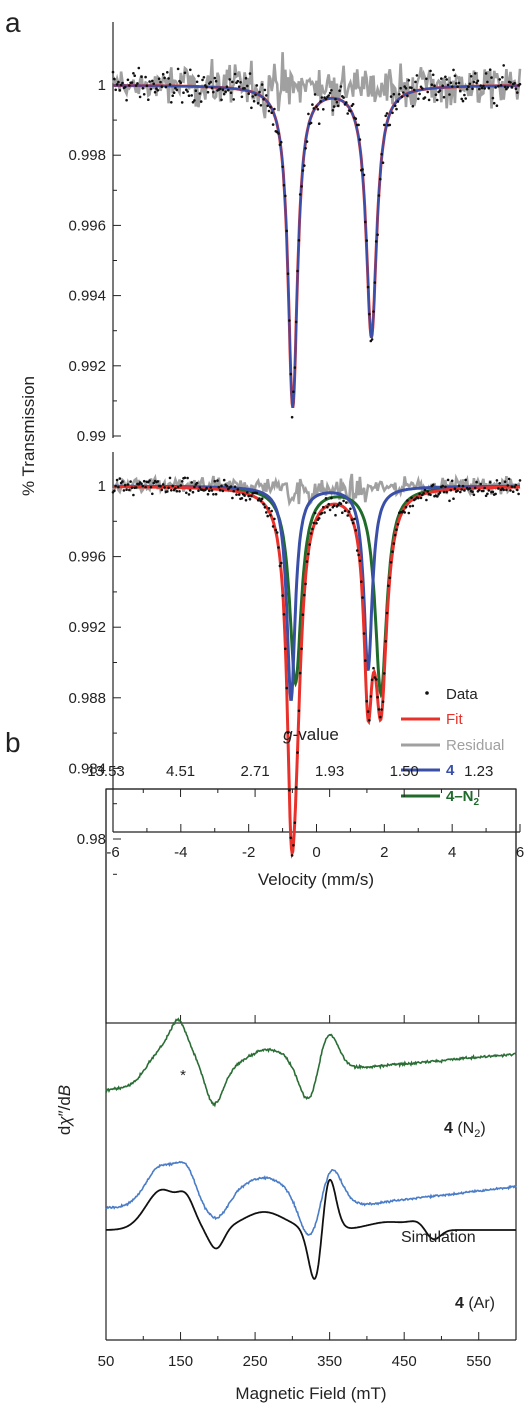 The image size is (530, 1411). Describe the element at coordinates (255, 1361) in the screenshot. I see `epr-x-tick-label: 250` at that location.